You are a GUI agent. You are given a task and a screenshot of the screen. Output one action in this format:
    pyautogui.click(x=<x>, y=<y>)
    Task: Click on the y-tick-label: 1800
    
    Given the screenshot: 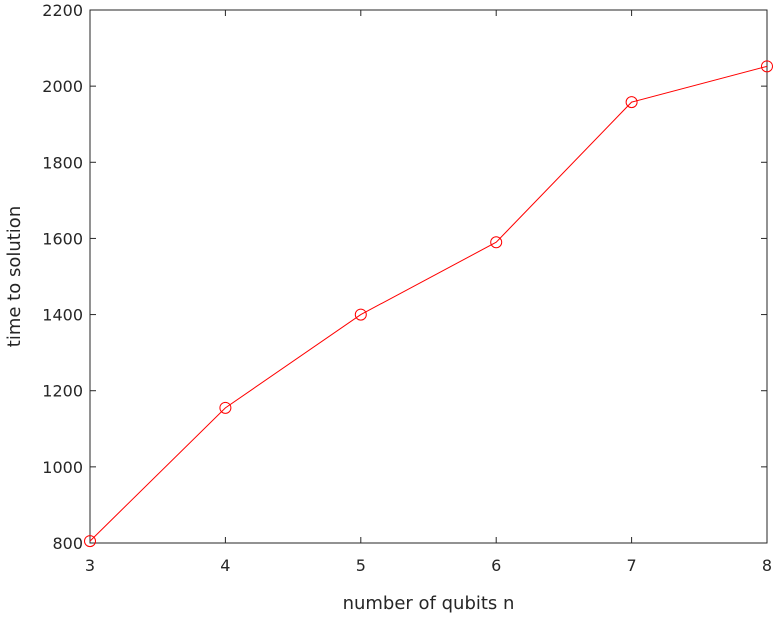 What is the action you would take?
    pyautogui.click(x=62, y=162)
    